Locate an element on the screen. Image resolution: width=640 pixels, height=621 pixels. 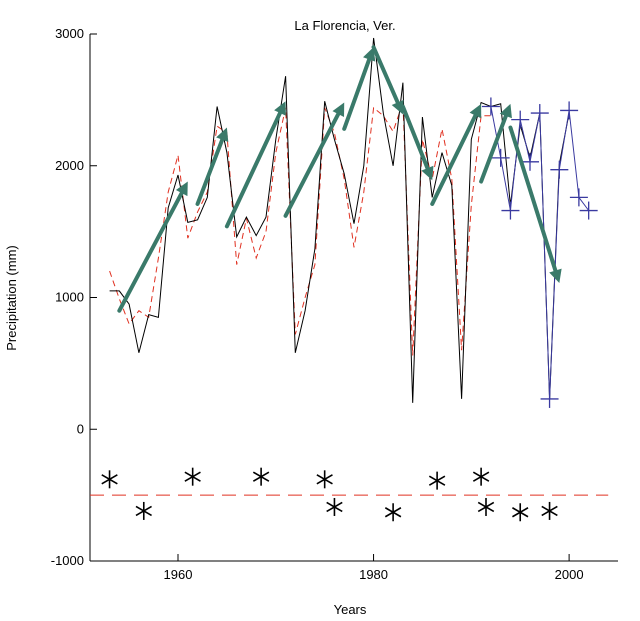
y-tick-label: 2000 is located at coordinates (69, 165).